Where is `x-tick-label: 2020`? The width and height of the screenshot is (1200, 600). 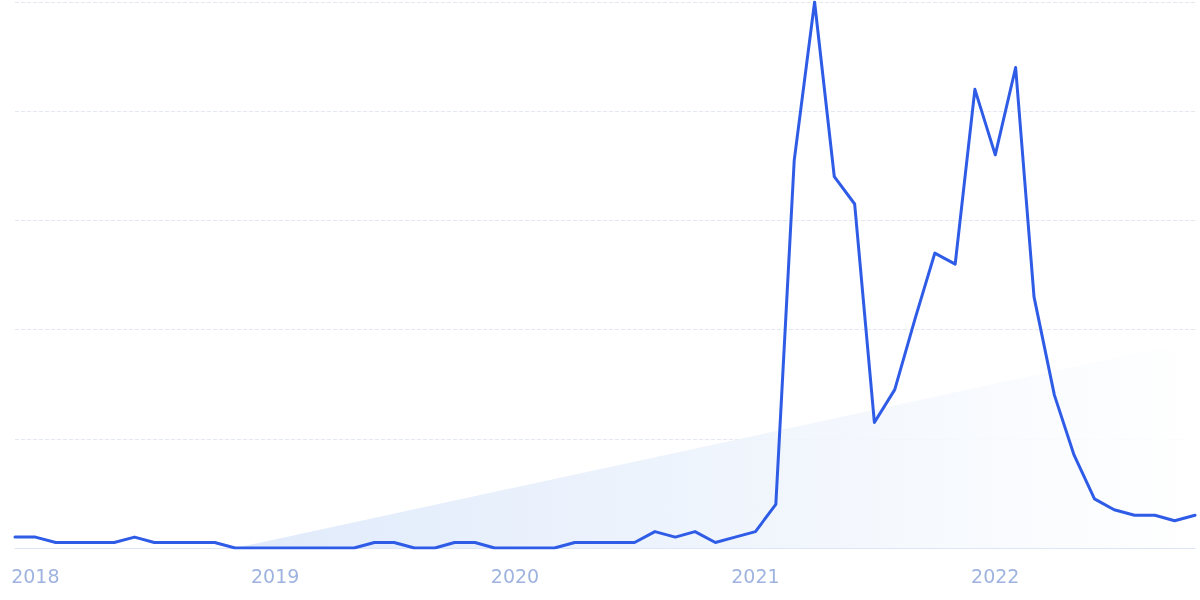
x-tick-label: 2020 is located at coordinates (515, 575).